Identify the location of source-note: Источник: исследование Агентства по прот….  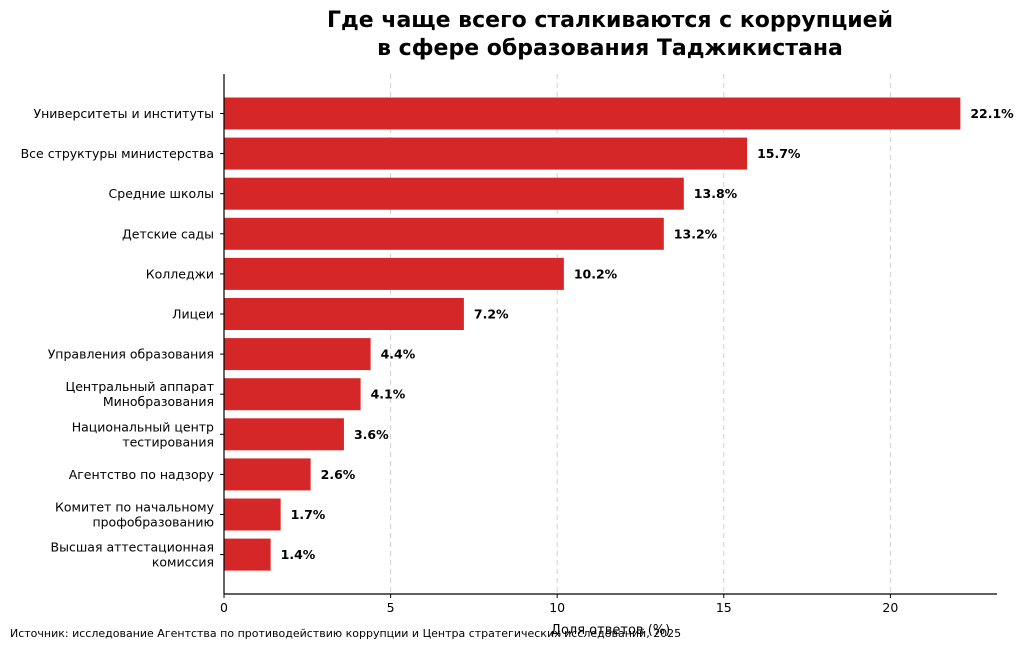
(346, 633).